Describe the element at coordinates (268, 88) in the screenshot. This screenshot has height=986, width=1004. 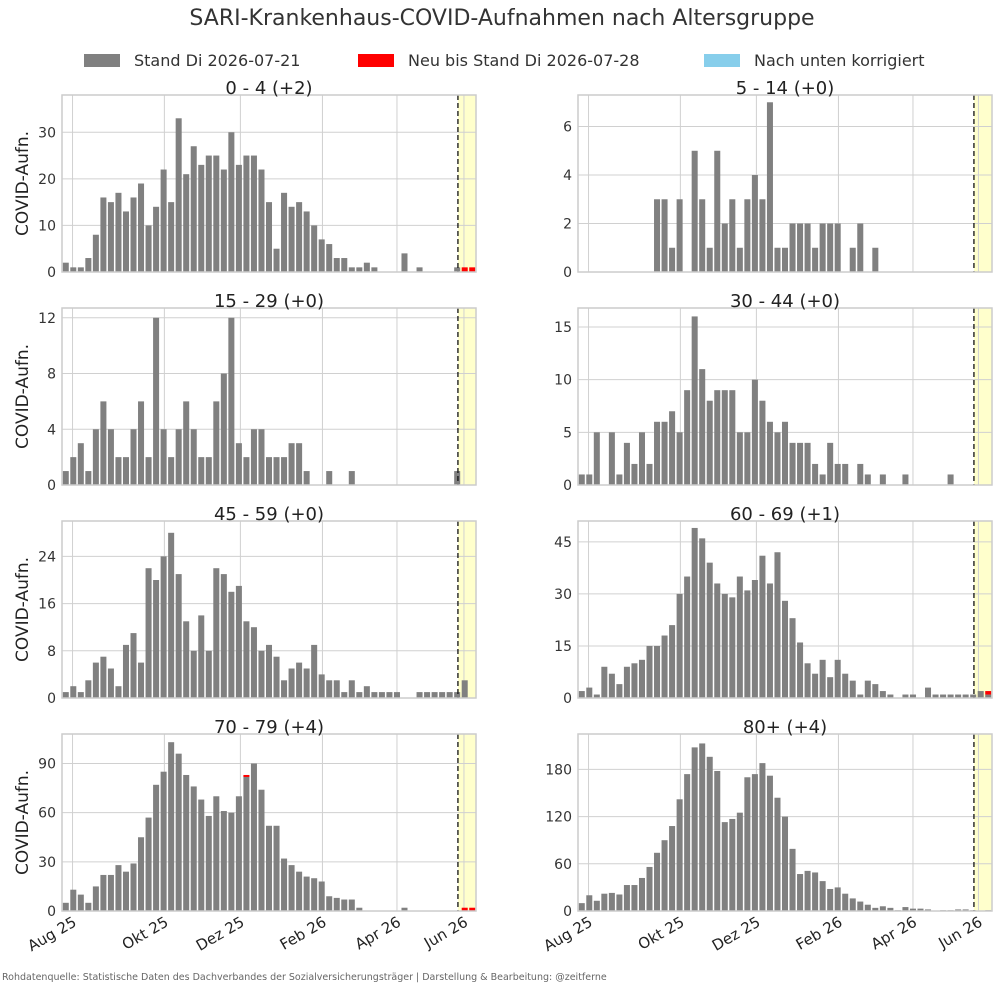
I see `panel-title: 0 - 4 (+2)` at that location.